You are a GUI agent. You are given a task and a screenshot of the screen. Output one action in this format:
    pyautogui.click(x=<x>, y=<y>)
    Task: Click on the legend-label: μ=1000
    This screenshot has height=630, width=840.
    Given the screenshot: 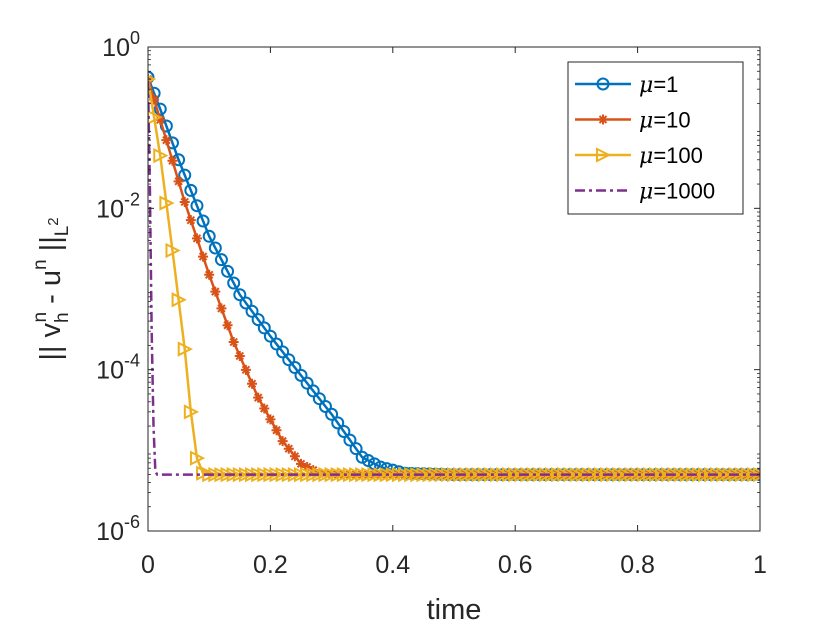 What is the action you would take?
    pyautogui.click(x=677, y=192)
    